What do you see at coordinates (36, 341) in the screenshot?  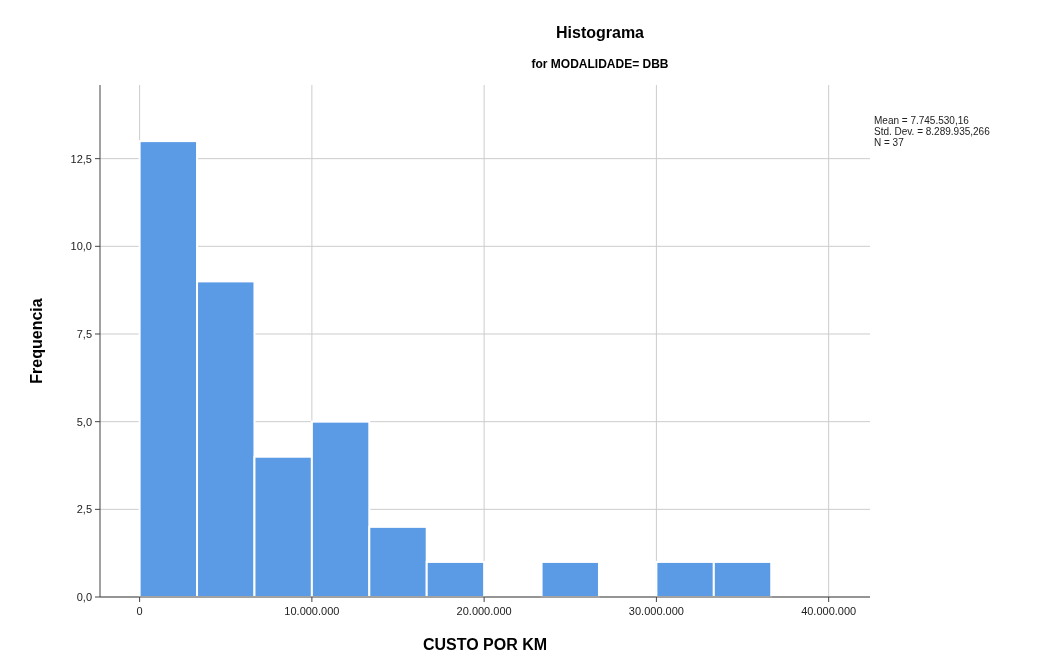 I see `y-axis-title: Frequencia` at bounding box center [36, 341].